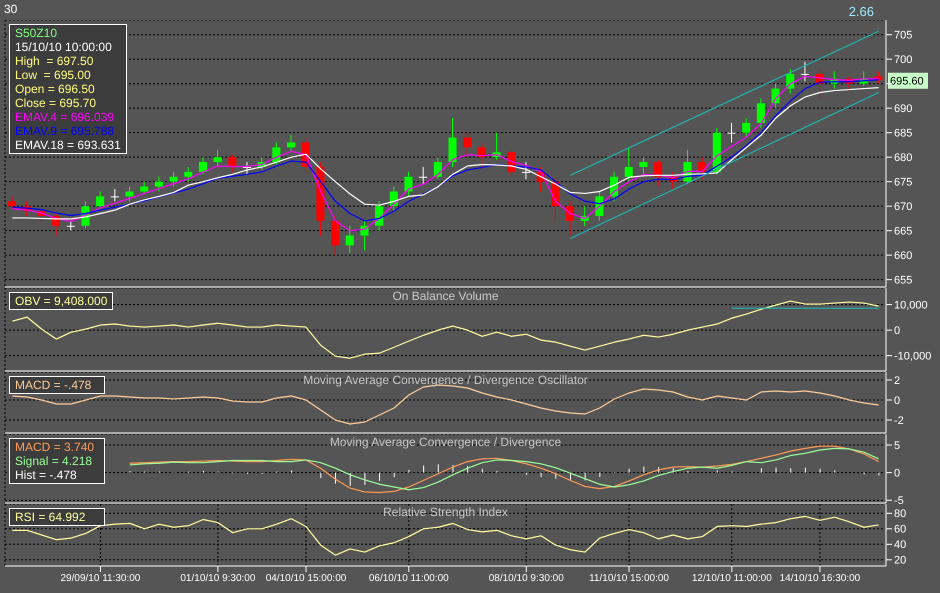 The image size is (940, 593). Describe the element at coordinates (306, 578) in the screenshot. I see `x-tick-label: 04/10/10 15:00:00` at that location.